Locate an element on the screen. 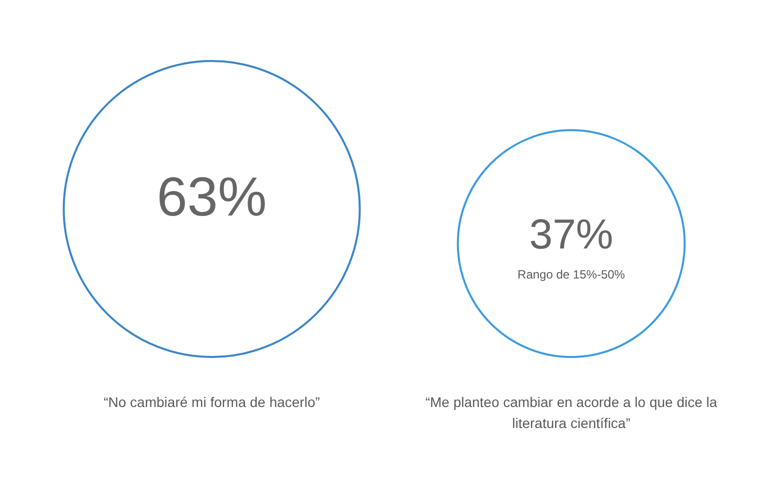 The image size is (759, 488). data-label: 37% is located at coordinates (571, 234).